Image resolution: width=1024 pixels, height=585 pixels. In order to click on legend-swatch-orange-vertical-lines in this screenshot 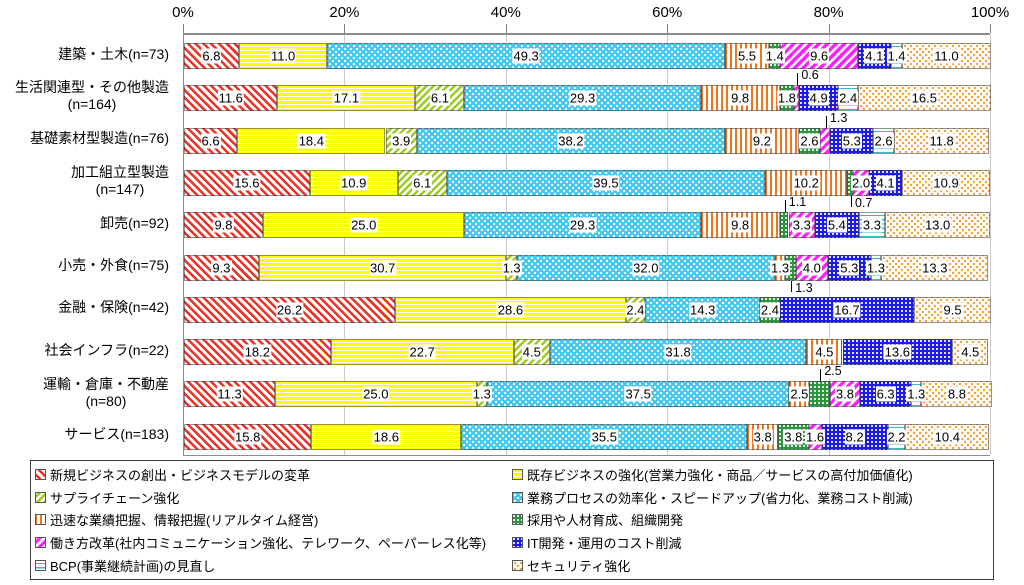, I will do `click(40, 520)`.